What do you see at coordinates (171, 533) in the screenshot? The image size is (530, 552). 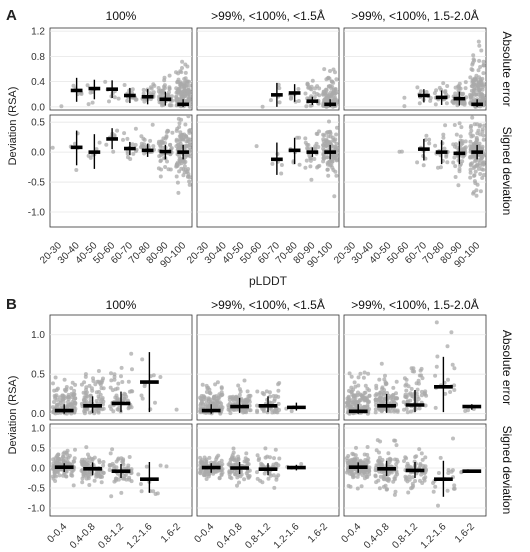 I see `x-tick-label: 1.6-2` at bounding box center [171, 533].